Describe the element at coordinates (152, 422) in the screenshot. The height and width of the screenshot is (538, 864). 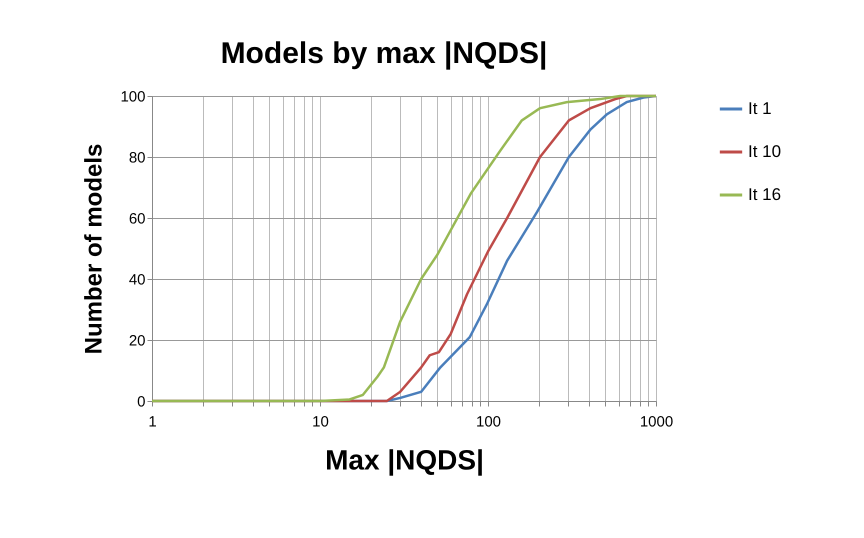
I see `x-tick-label: 1` at that location.